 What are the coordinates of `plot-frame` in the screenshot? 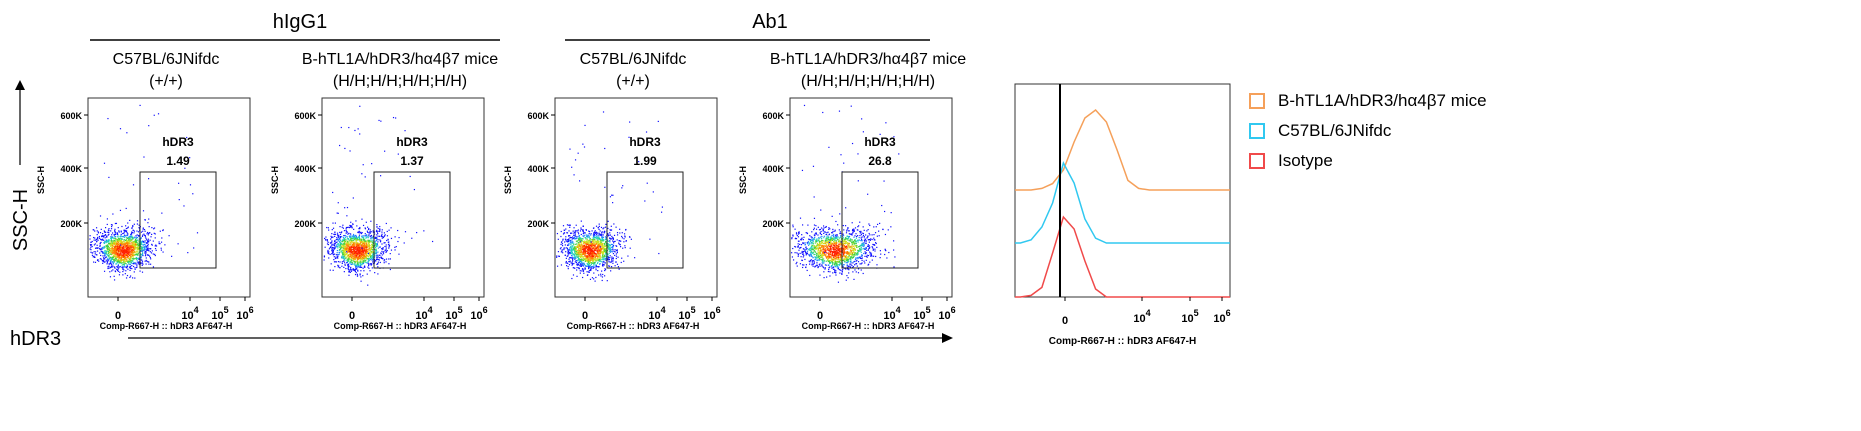 It's located at (871, 197).